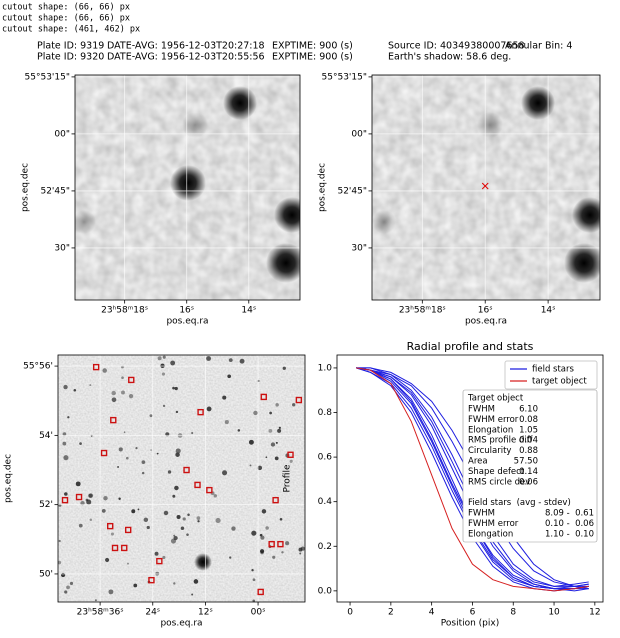 The width and height of the screenshot is (620, 638). Describe the element at coordinates (62, 248) in the screenshot. I see `y-tick-label: 30"` at that location.